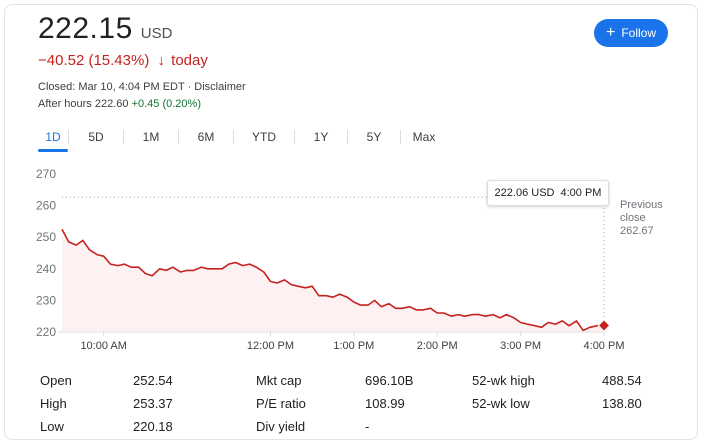 The image size is (704, 447). What do you see at coordinates (52, 426) in the screenshot?
I see `stat-label: Low` at bounding box center [52, 426].